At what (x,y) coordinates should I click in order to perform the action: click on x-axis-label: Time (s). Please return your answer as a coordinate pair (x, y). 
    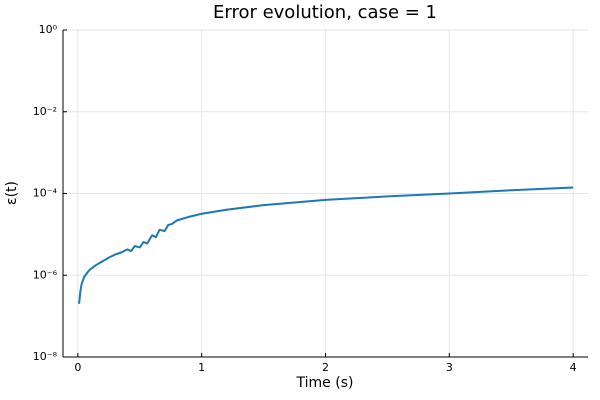
    Looking at the image, I should click on (325, 383).